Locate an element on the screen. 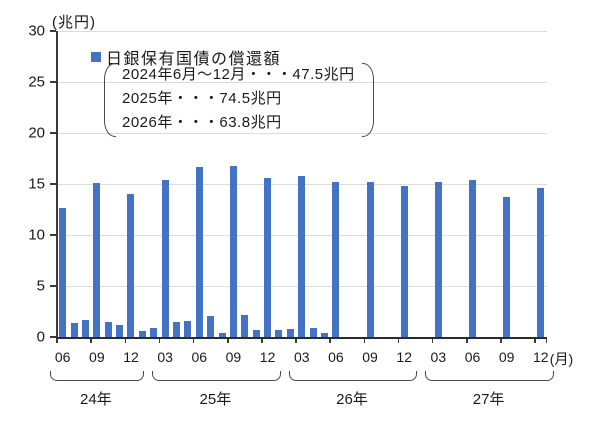 This screenshot has height=431, width=600. y-tick-label-5: 5 is located at coordinates (40, 286).